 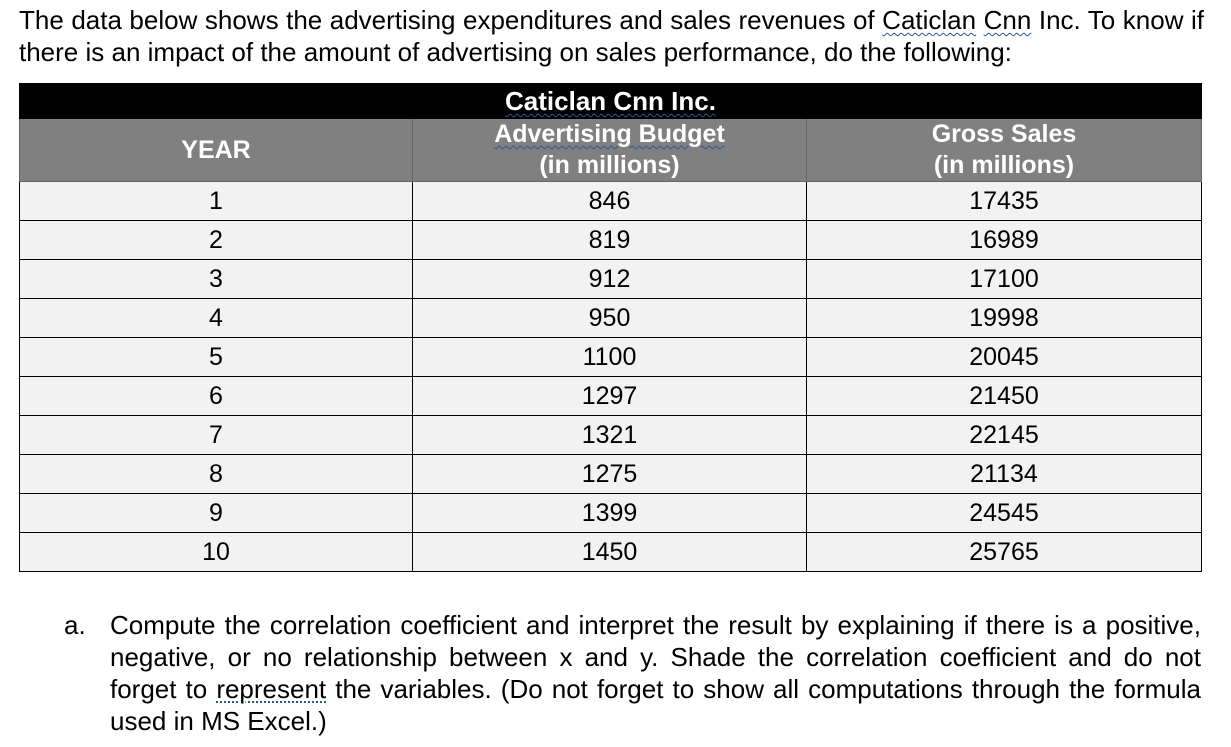 What do you see at coordinates (1004, 150) in the screenshot?
I see `header-gross-sales: Gross Sales (in millions)` at bounding box center [1004, 150].